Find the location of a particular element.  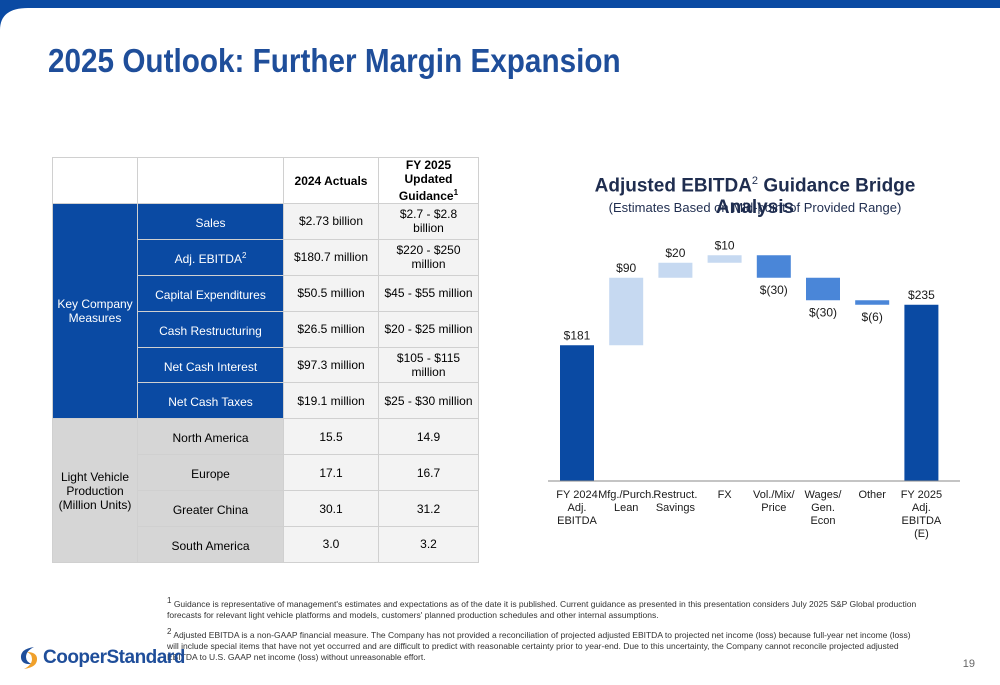

header-band is located at coordinates (500, 30).